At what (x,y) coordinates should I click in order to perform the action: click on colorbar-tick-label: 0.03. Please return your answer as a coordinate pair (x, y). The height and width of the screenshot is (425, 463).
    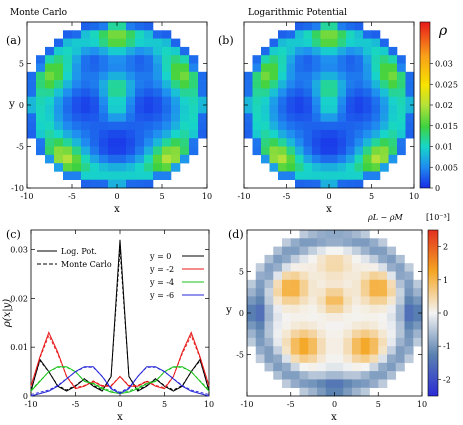
    Looking at the image, I should click on (444, 64).